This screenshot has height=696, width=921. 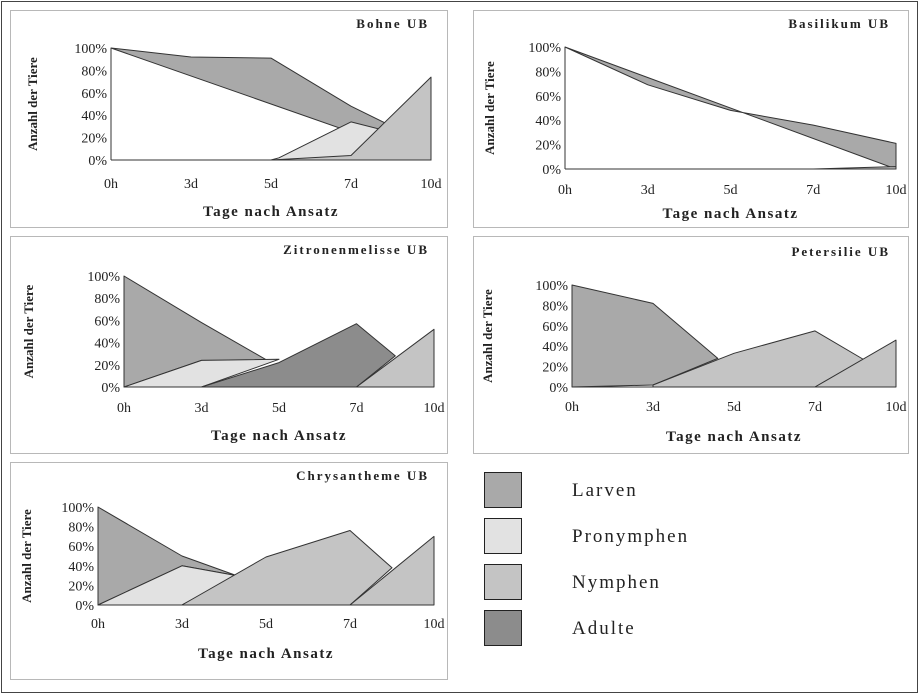 What do you see at coordinates (503, 628) in the screenshot?
I see `legend-swatch-adulte` at bounding box center [503, 628].